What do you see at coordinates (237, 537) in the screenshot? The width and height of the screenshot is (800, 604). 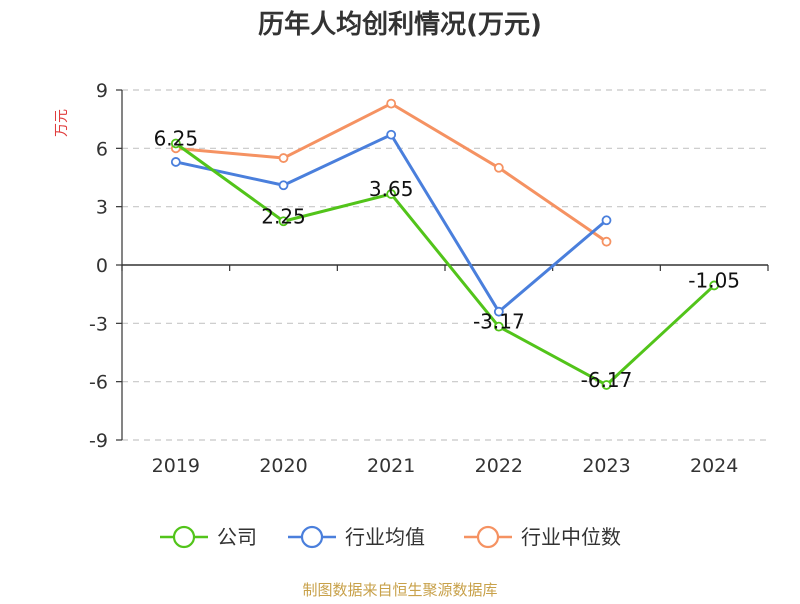 I see `legend-label: 公司` at bounding box center [237, 537].